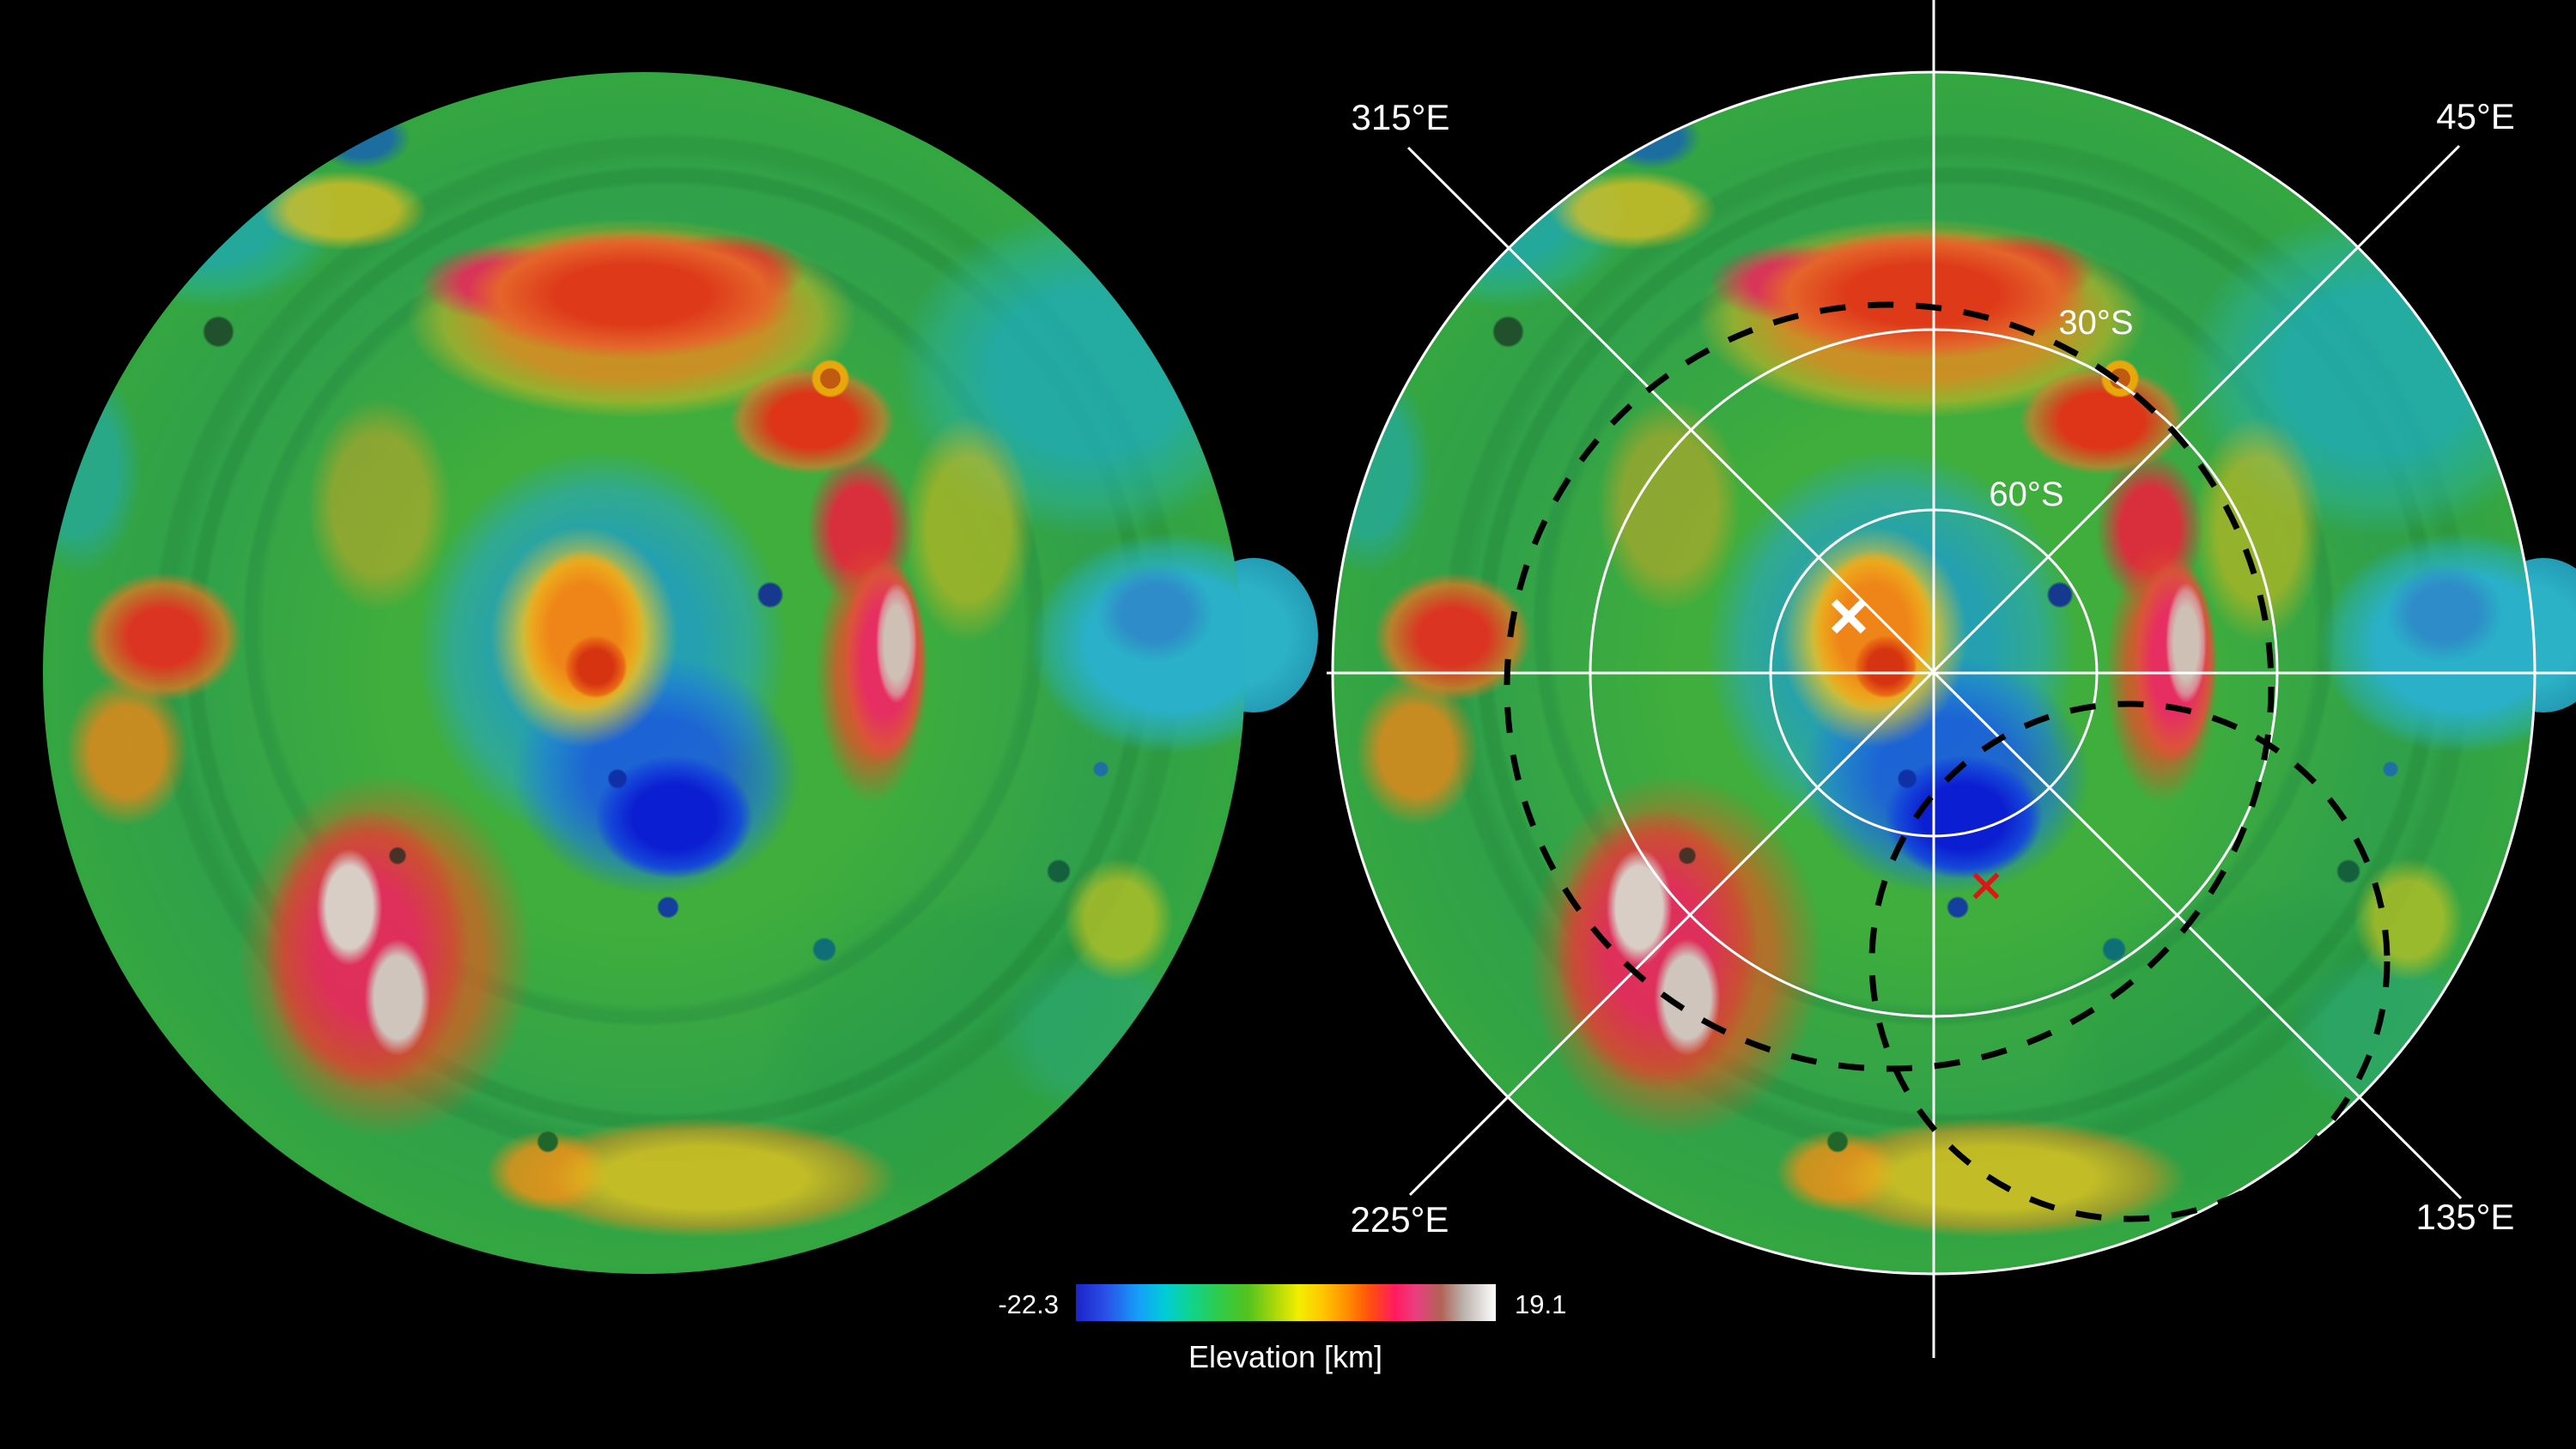 This screenshot has width=2576, height=1449. I want to click on latitude-circle-30s, so click(1934, 673).